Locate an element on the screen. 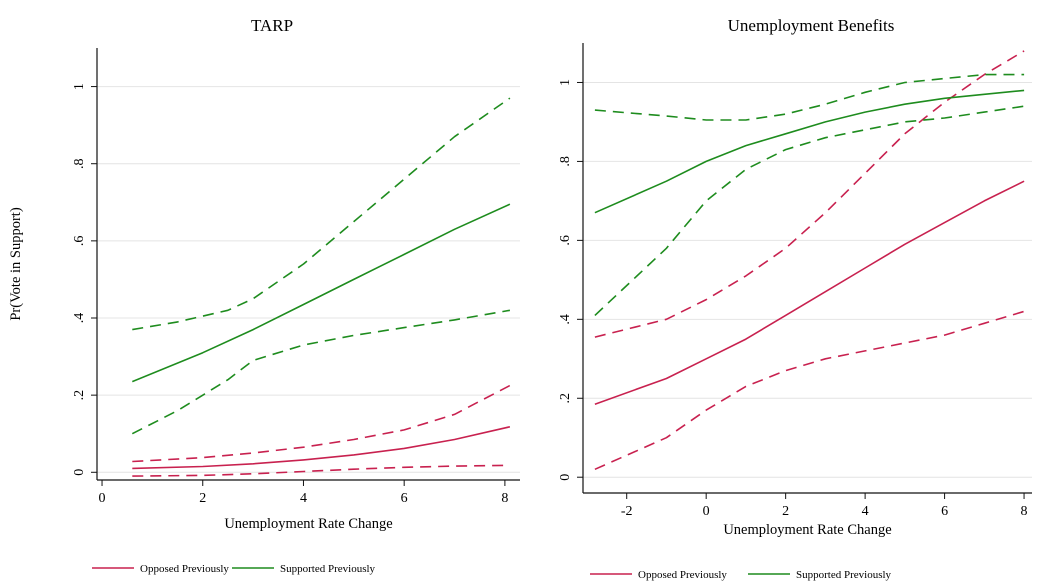  y-axis-label: Pr(Vote in Support) is located at coordinates (16, 263).